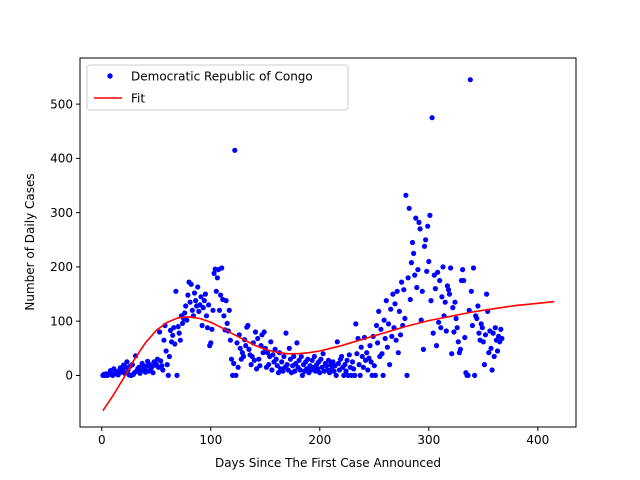  What do you see at coordinates (217, 87) in the screenshot?
I see `legend-box` at bounding box center [217, 87].